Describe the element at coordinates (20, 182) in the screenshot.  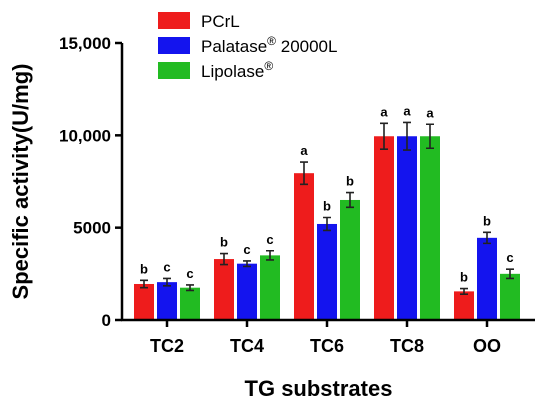
I see `y-axis-title: Specific activity(U/mg)` at that location.